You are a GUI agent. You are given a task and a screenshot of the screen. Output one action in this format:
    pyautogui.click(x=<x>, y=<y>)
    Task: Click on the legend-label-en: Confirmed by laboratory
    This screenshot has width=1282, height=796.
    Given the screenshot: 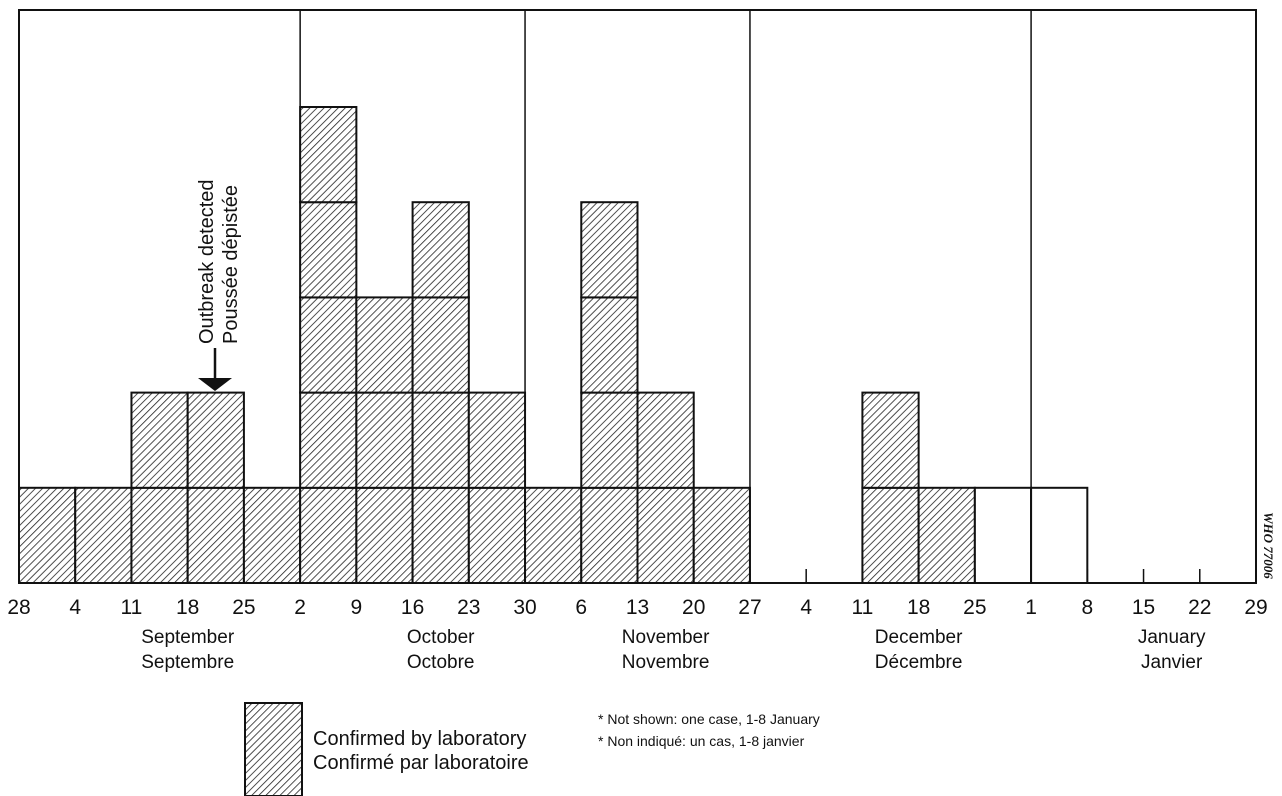 What is the action you would take?
    pyautogui.click(x=420, y=739)
    